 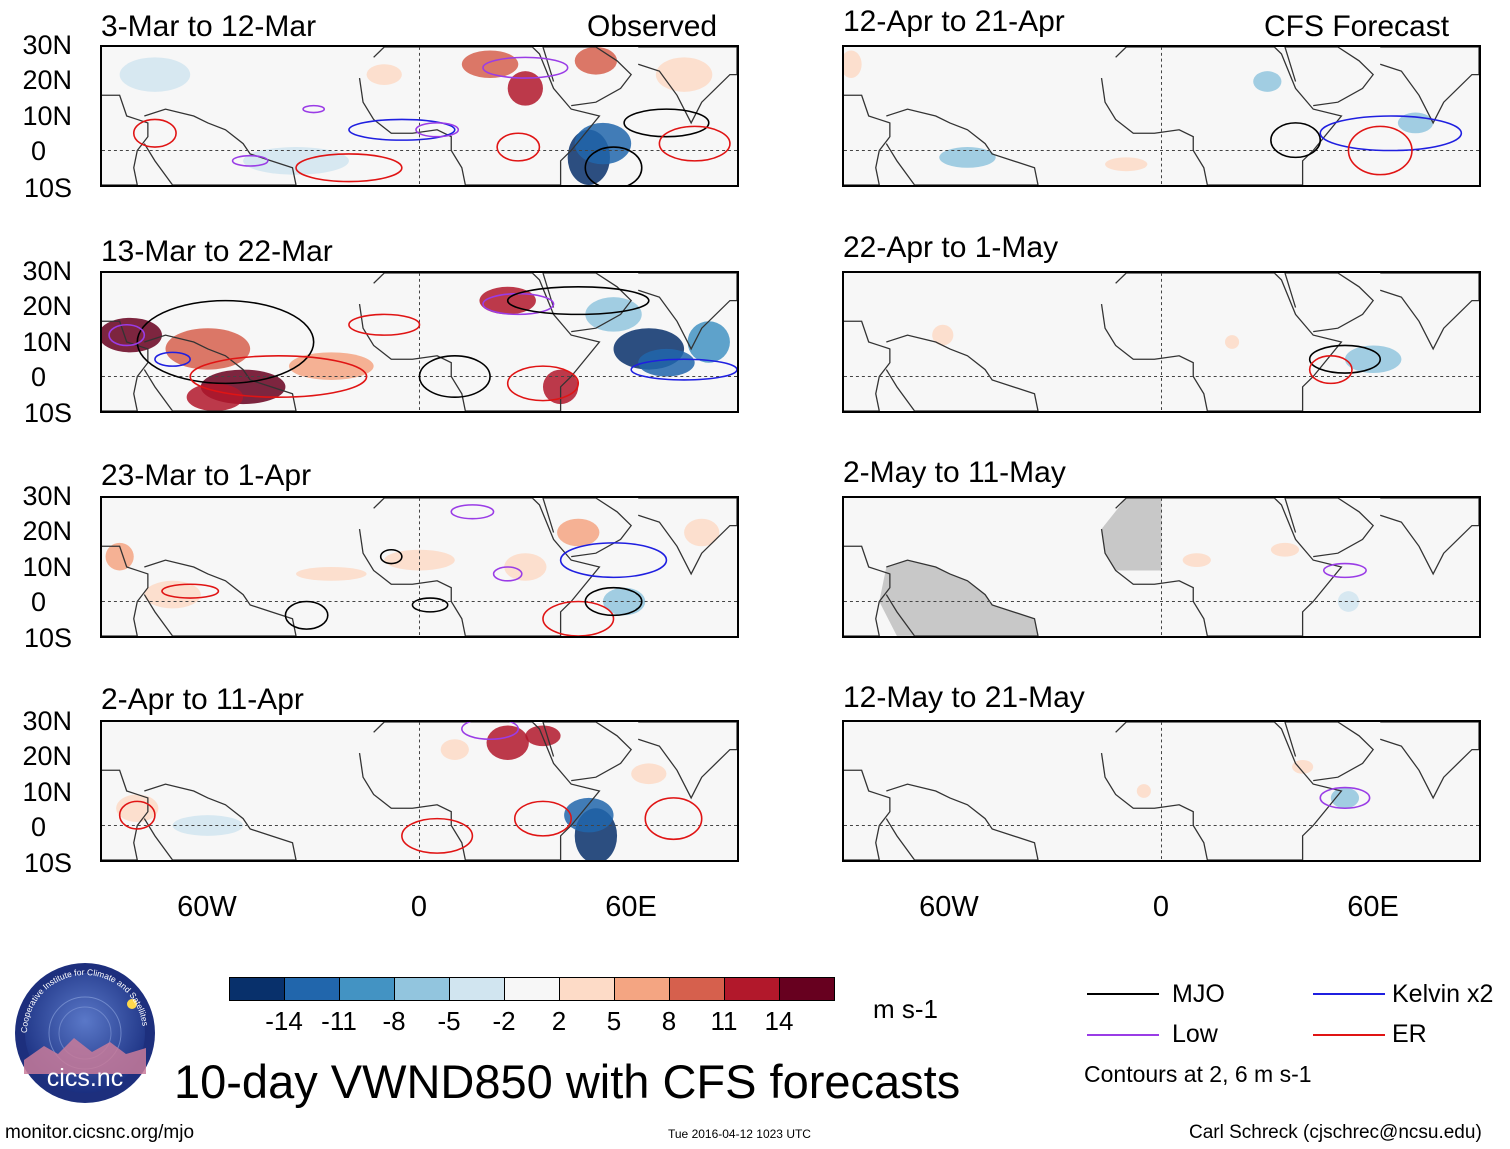 I want to click on map-svg-p6, so click(x=1161, y=342).